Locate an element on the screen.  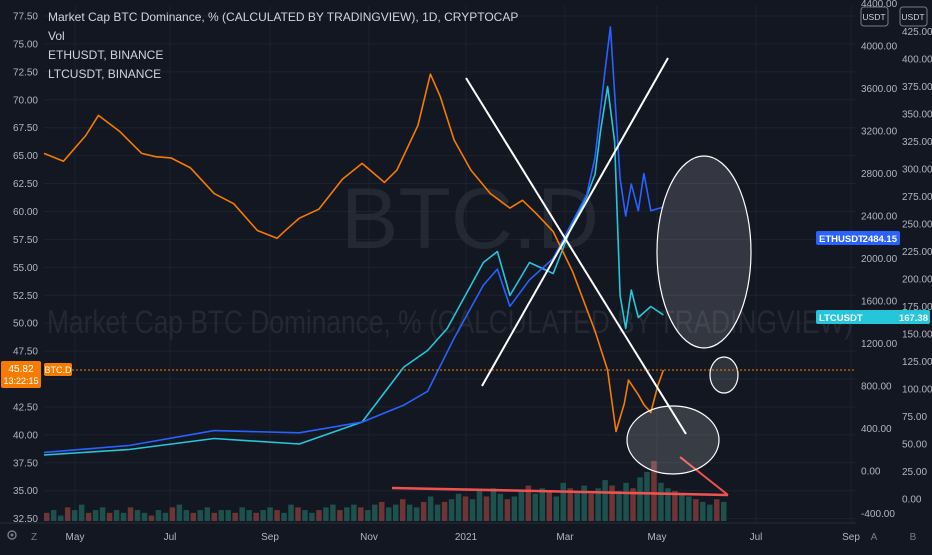
currency-badge-1: USDT is located at coordinates (874, 16).